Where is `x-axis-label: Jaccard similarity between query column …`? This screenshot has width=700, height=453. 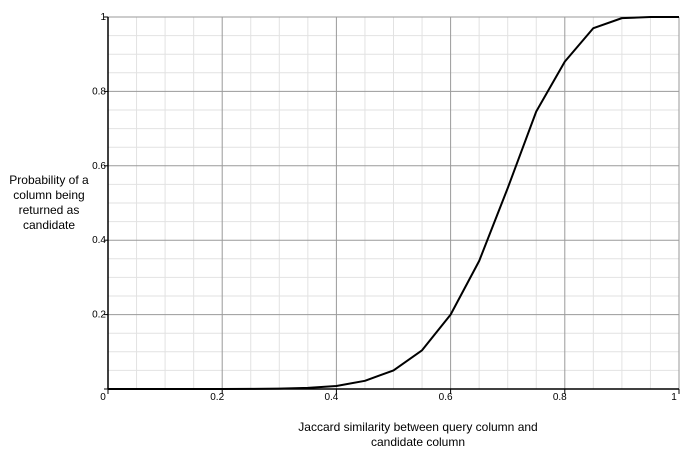 x-axis-label: Jaccard similarity between query column … is located at coordinates (418, 434).